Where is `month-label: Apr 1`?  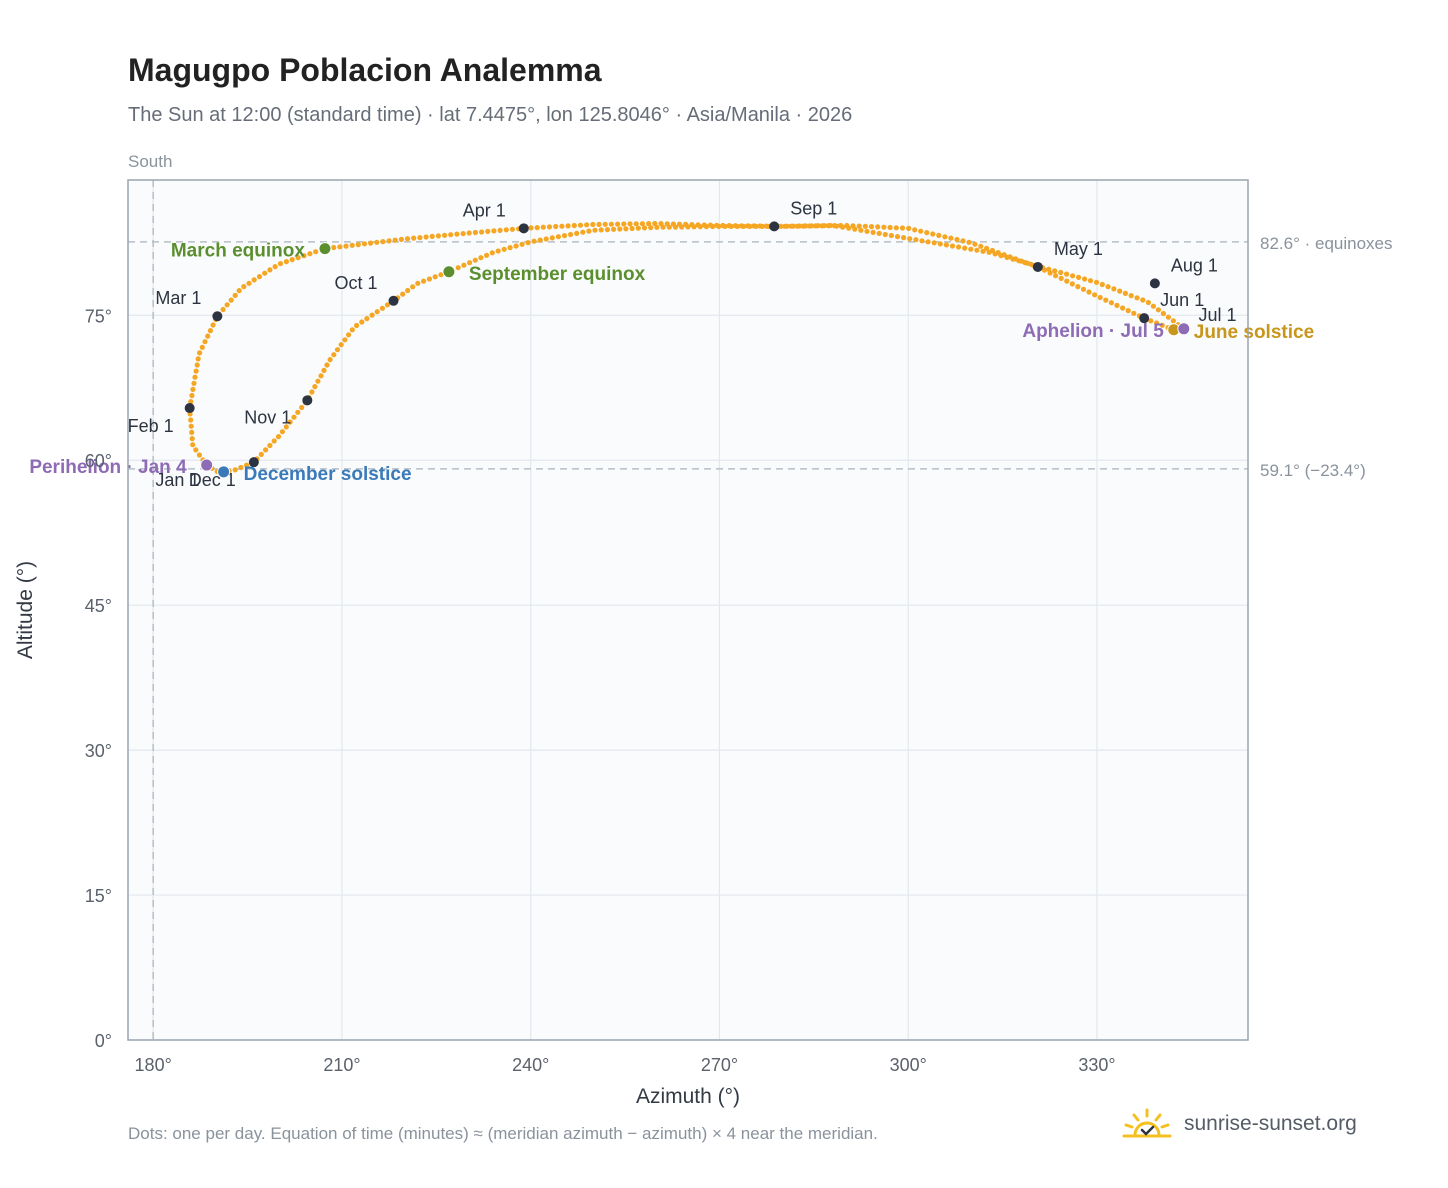
month-label: Apr 1 is located at coordinates (484, 210).